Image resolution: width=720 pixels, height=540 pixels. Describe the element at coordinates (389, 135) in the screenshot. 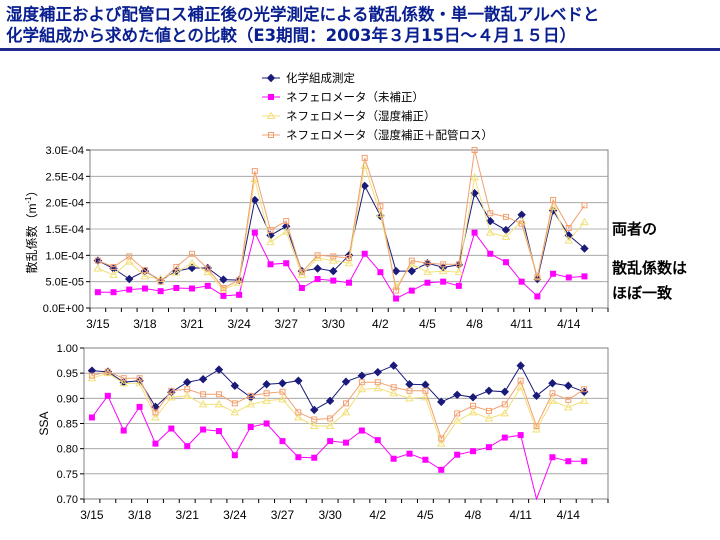

I see `legend-label: ネフェロメータ（湿度補正＋配管ロス）` at that location.